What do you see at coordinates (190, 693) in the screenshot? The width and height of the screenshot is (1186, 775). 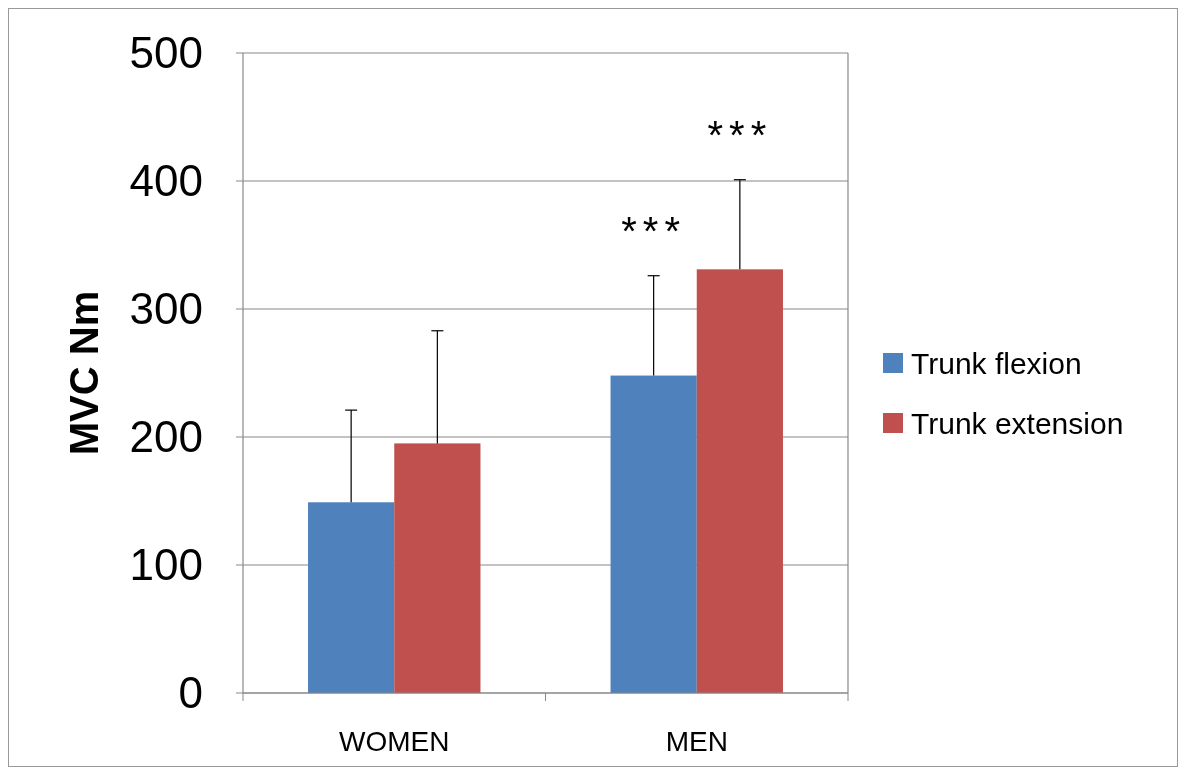 I see `y-tick-label: 0` at bounding box center [190, 693].